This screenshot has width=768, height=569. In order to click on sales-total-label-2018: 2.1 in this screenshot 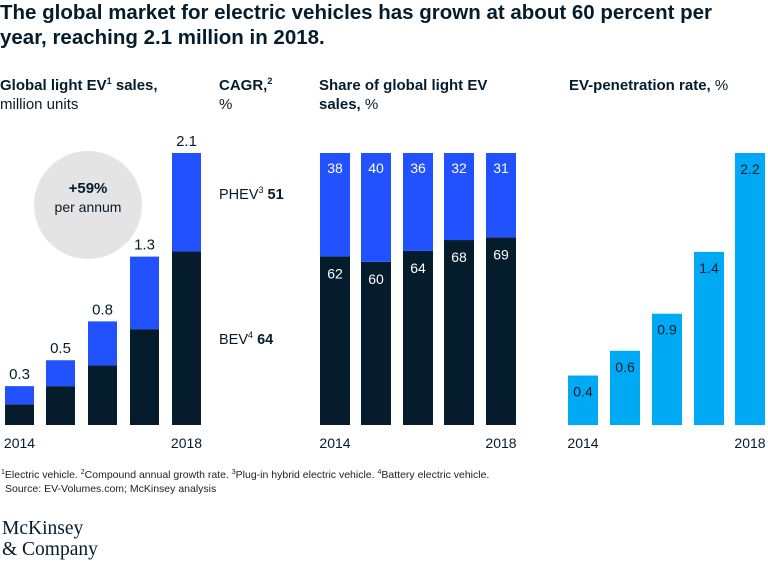, I will do `click(186, 141)`.